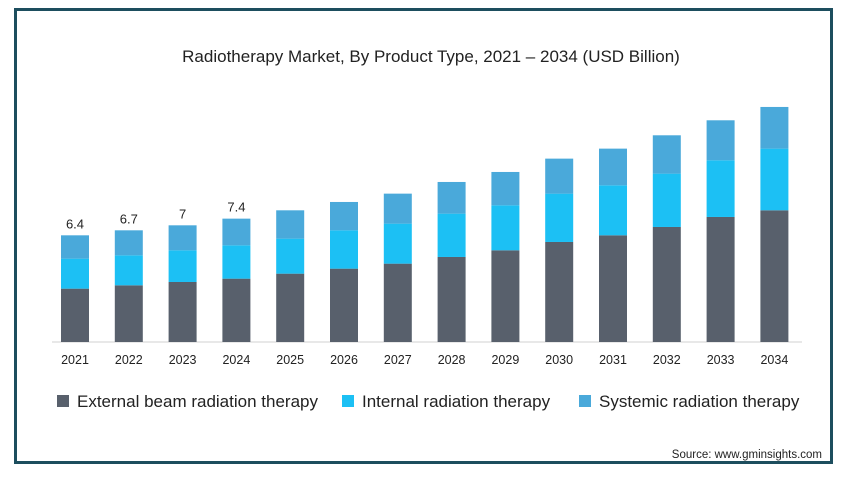  Describe the element at coordinates (197, 401) in the screenshot. I see `legend-label-0: External beam radiation therapy` at that location.